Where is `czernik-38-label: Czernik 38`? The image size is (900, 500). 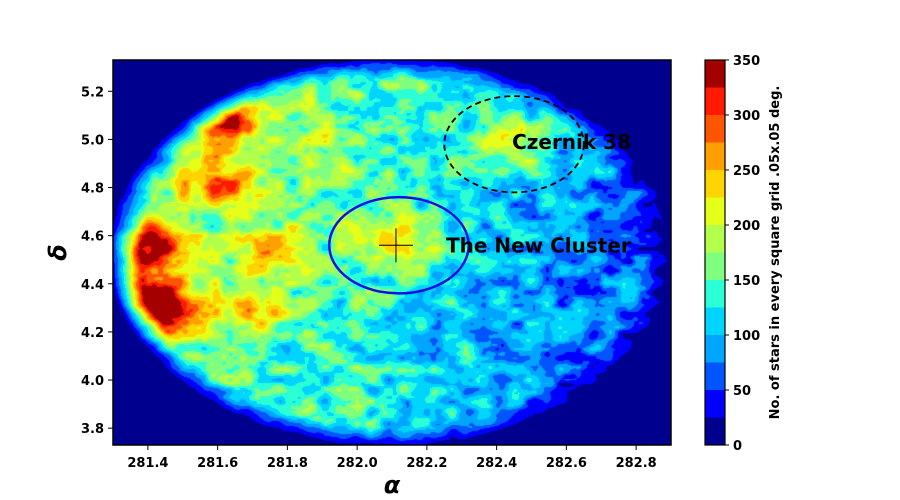
czernik-38-label: Czernik 38 is located at coordinates (571, 142).